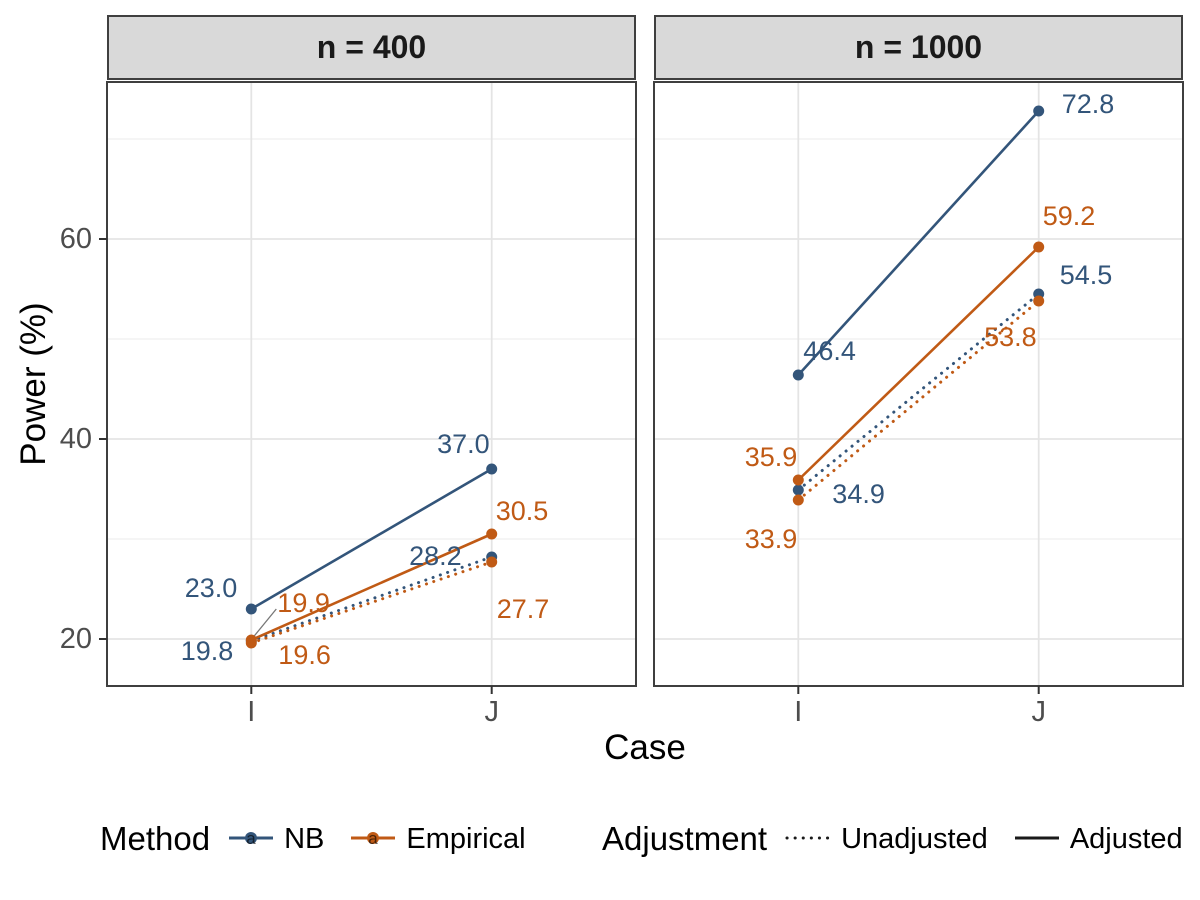 The height and width of the screenshot is (900, 1200). I want to click on legend-label-empirical: Empirical, so click(466, 838).